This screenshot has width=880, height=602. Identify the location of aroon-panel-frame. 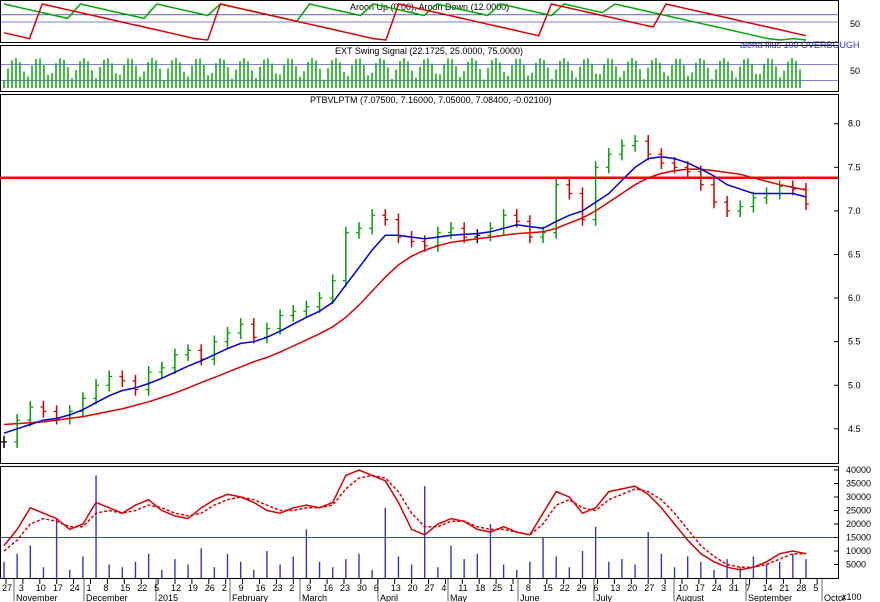
(419, 21).